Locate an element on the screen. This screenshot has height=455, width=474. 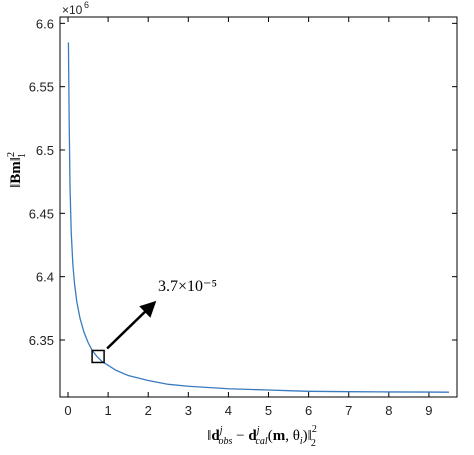
x-tick-label: 5 is located at coordinates (268, 410).